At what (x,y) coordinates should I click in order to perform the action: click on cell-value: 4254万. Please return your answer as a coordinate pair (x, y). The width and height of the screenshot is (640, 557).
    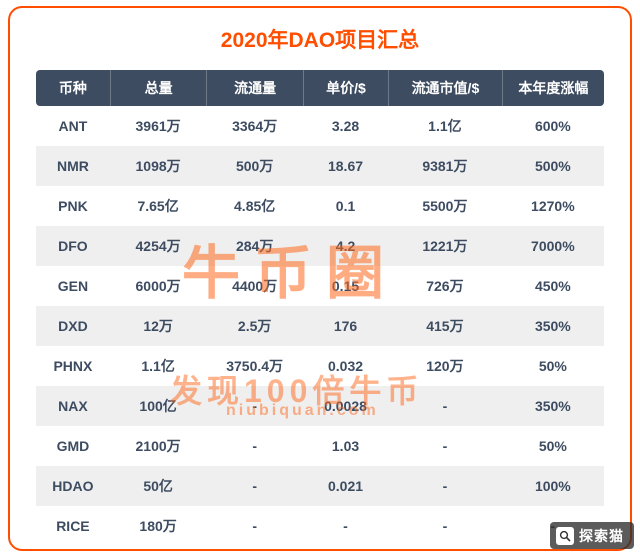
    Looking at the image, I should click on (158, 246).